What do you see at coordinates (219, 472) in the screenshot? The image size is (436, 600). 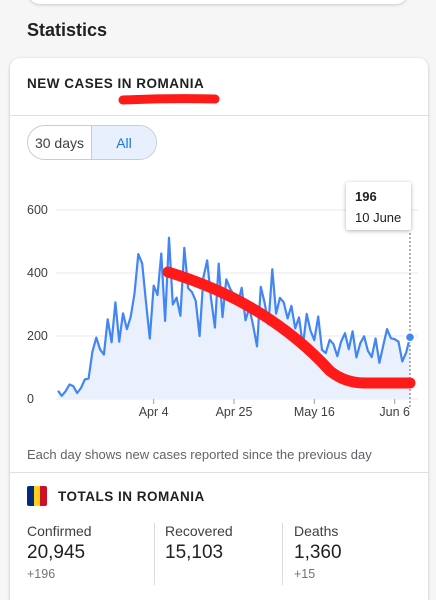 I see `section-divider` at bounding box center [219, 472].